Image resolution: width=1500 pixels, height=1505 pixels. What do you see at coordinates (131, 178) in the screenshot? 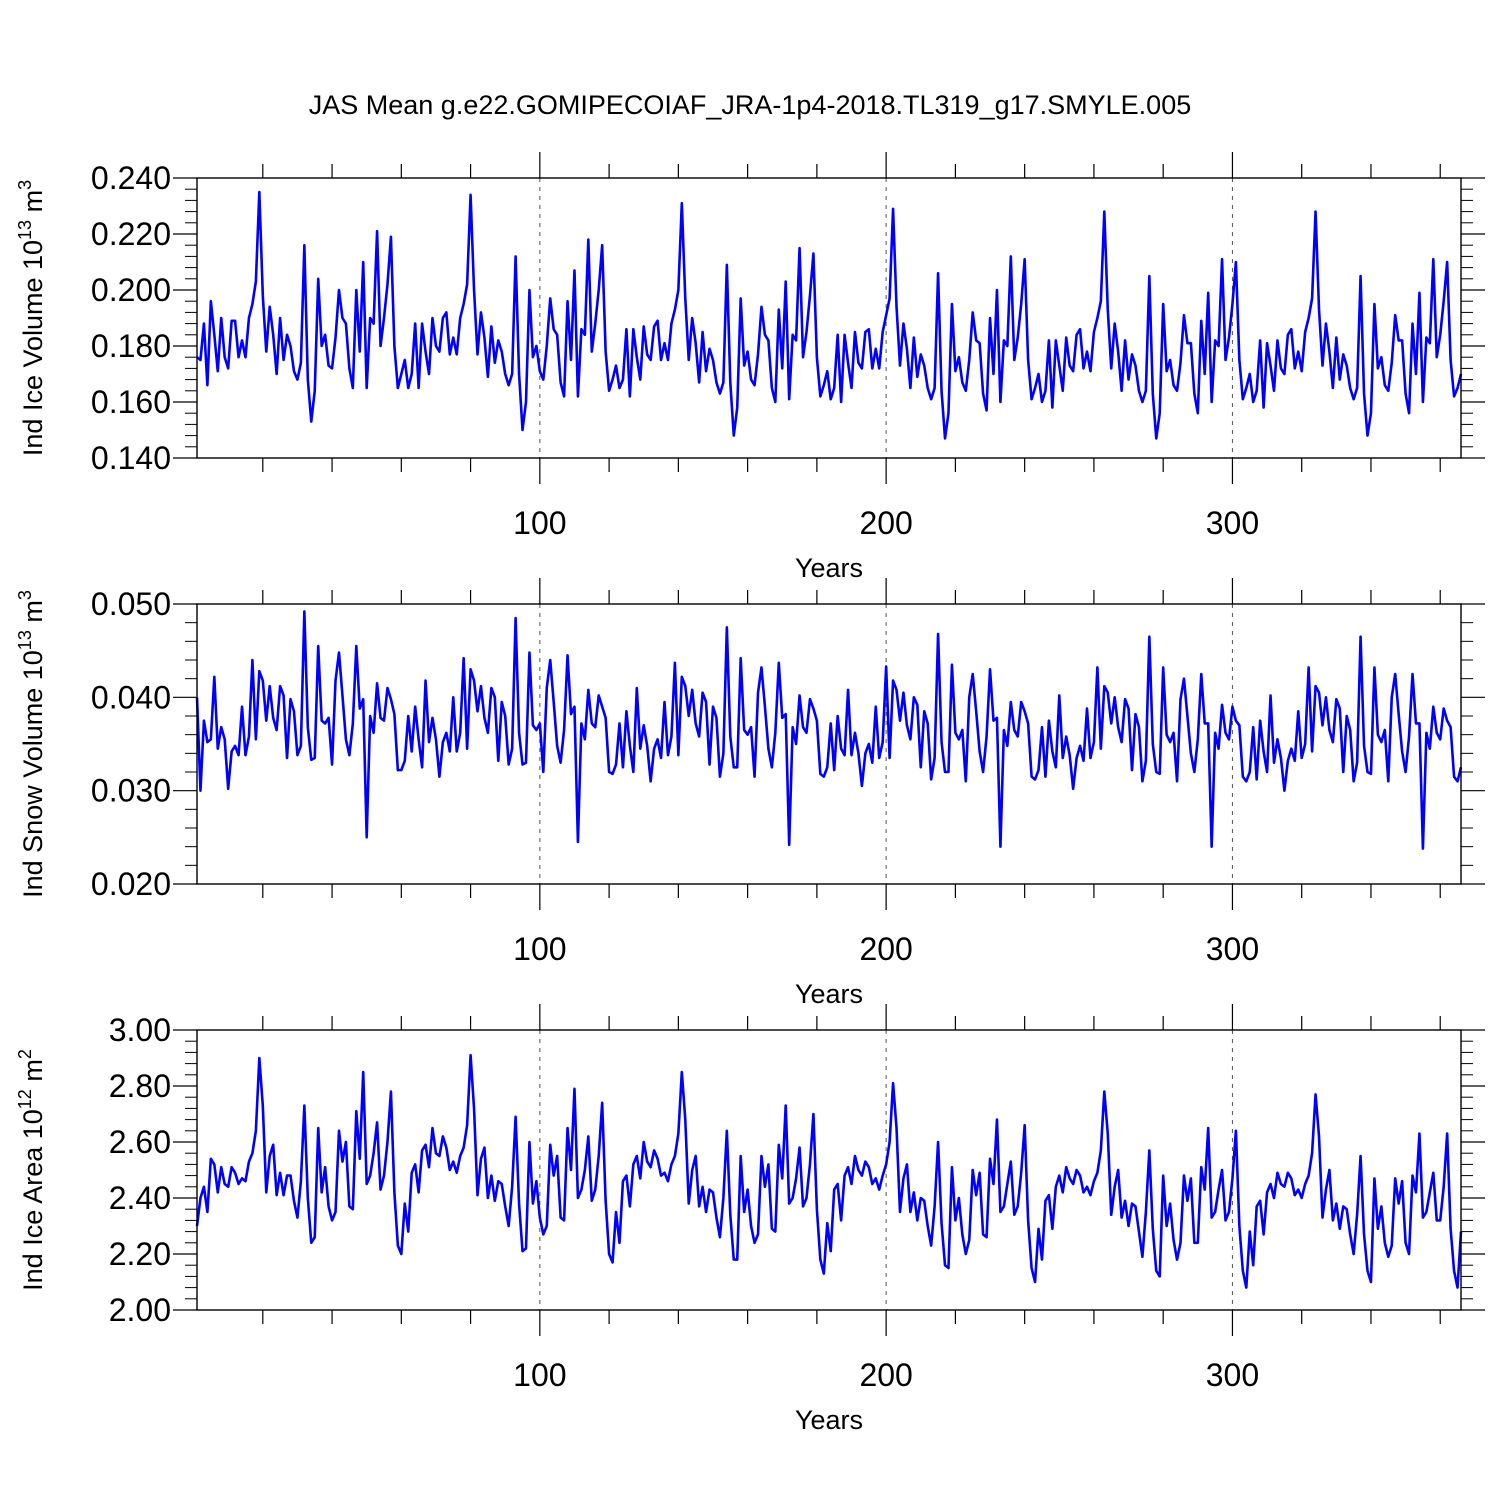
I see `y-tick-label: 0.240` at bounding box center [131, 178].